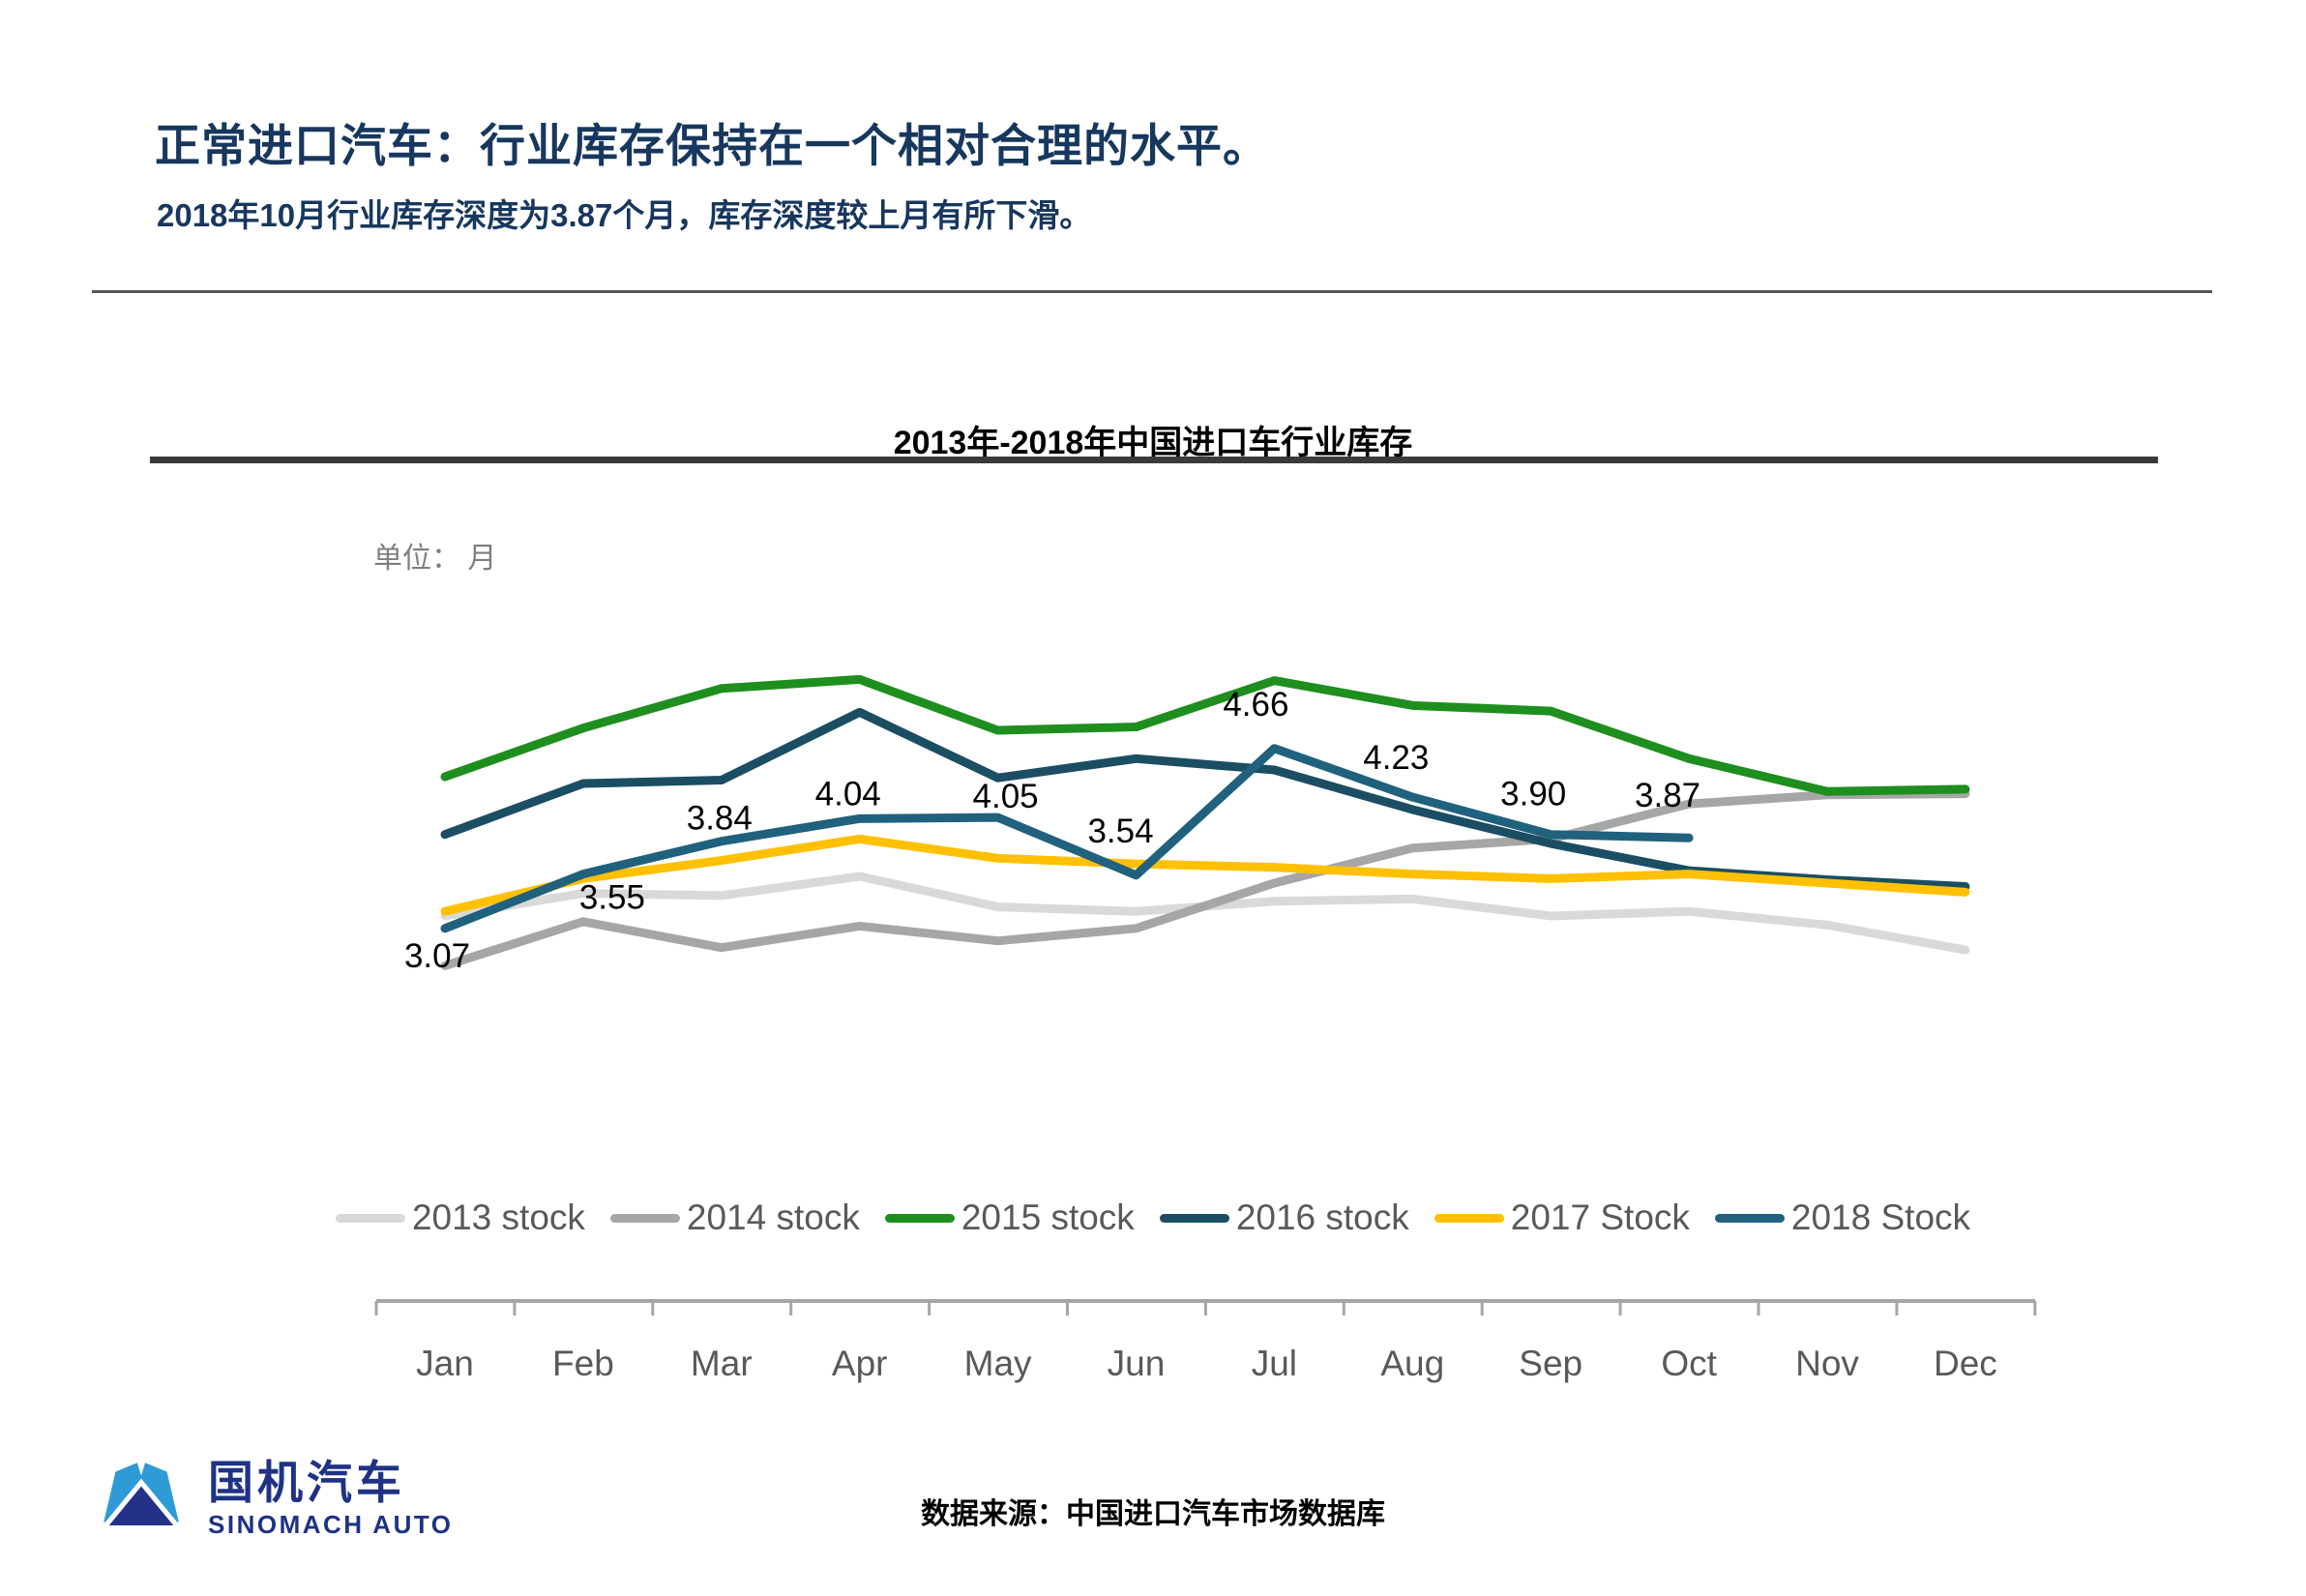 This screenshot has width=2306, height=1596. What do you see at coordinates (612, 898) in the screenshot?
I see `data-label: 3.55` at bounding box center [612, 898].